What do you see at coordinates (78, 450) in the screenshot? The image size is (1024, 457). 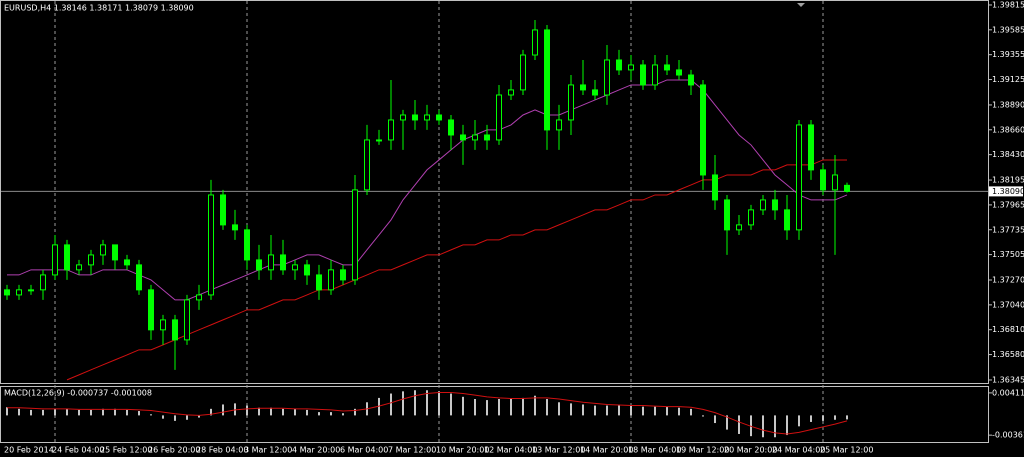 I see `x-tick-label: 24 Feb 04:00` at bounding box center [78, 450].